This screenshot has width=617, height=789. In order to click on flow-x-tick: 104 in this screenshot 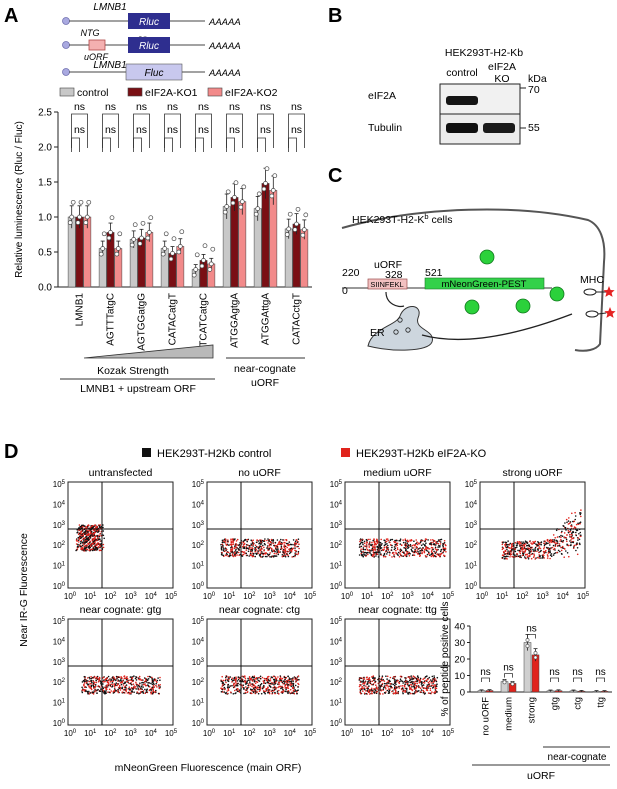, I will do `click(428, 596)`.